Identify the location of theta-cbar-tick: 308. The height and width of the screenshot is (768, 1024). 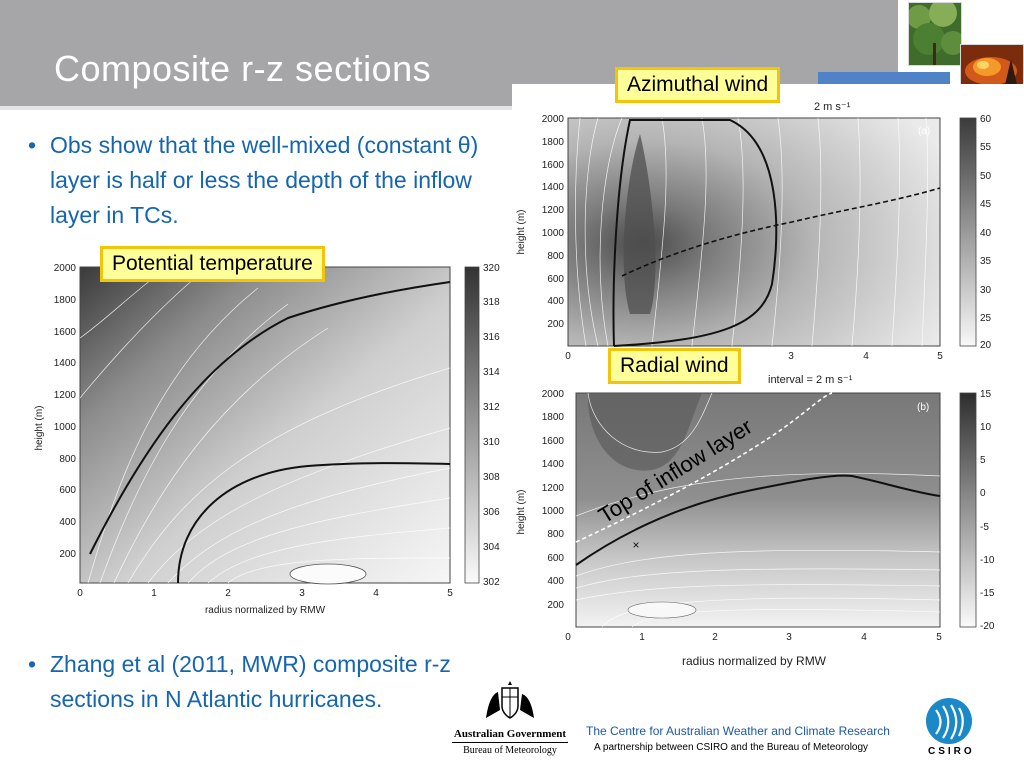
(491, 477).